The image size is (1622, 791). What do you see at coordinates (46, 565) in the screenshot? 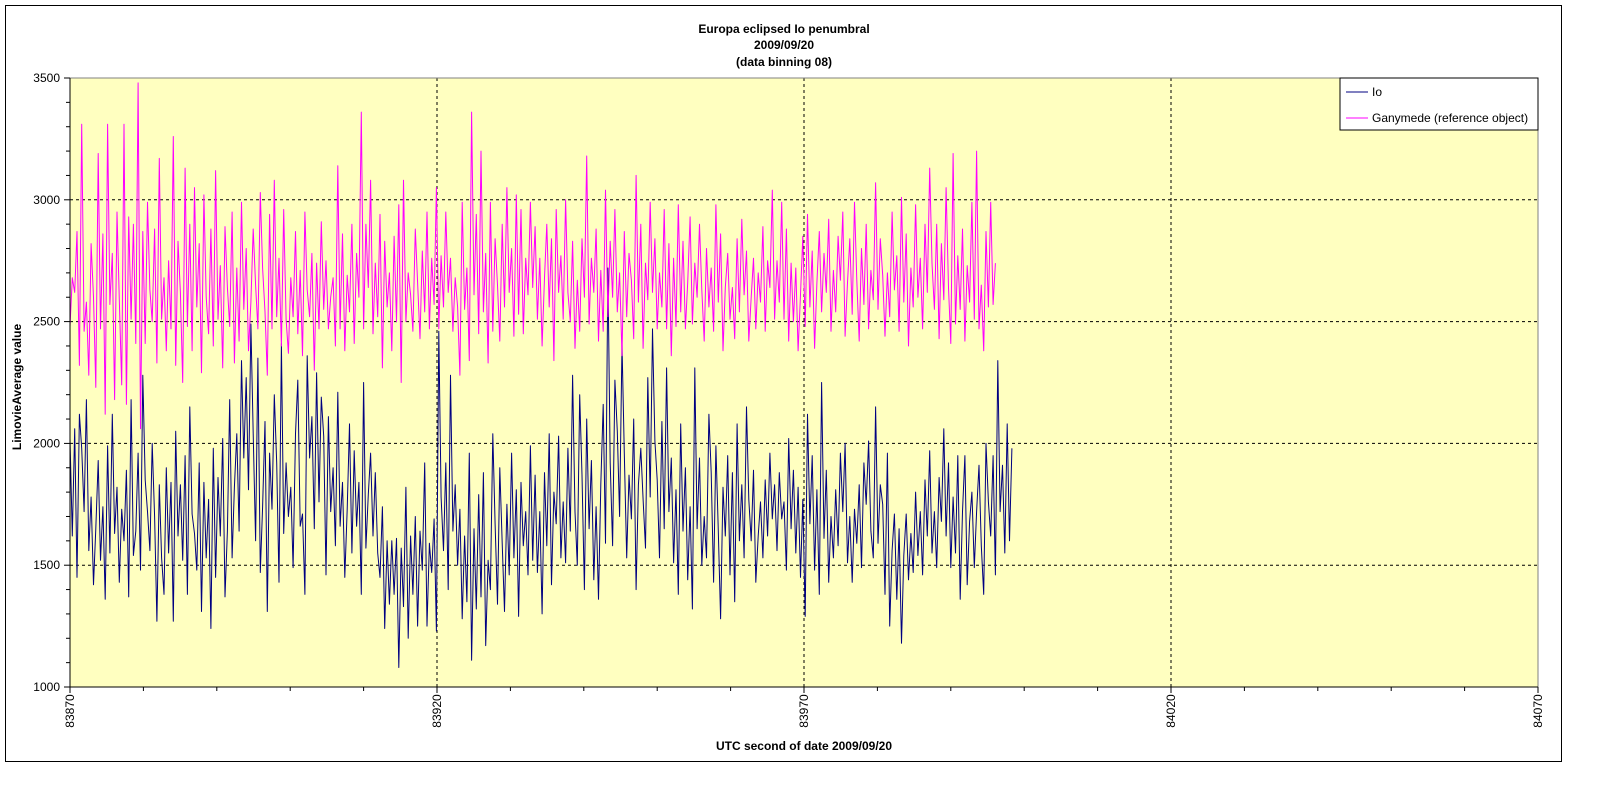
I see `y-tick-label: 1500` at bounding box center [46, 565].